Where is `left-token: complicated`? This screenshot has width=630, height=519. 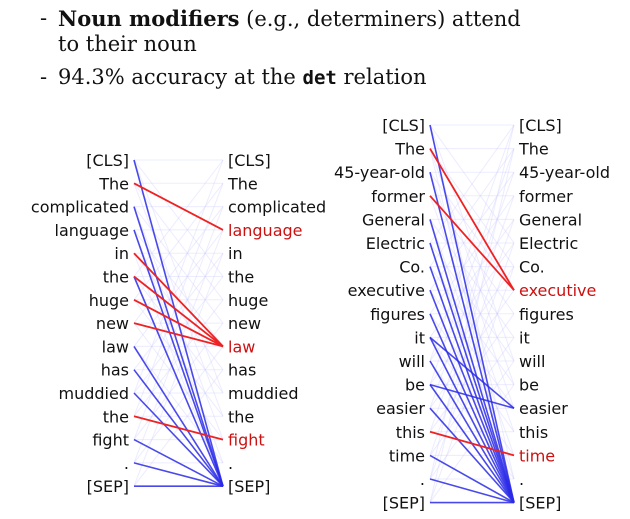
left-token: complicated is located at coordinates (80, 207).